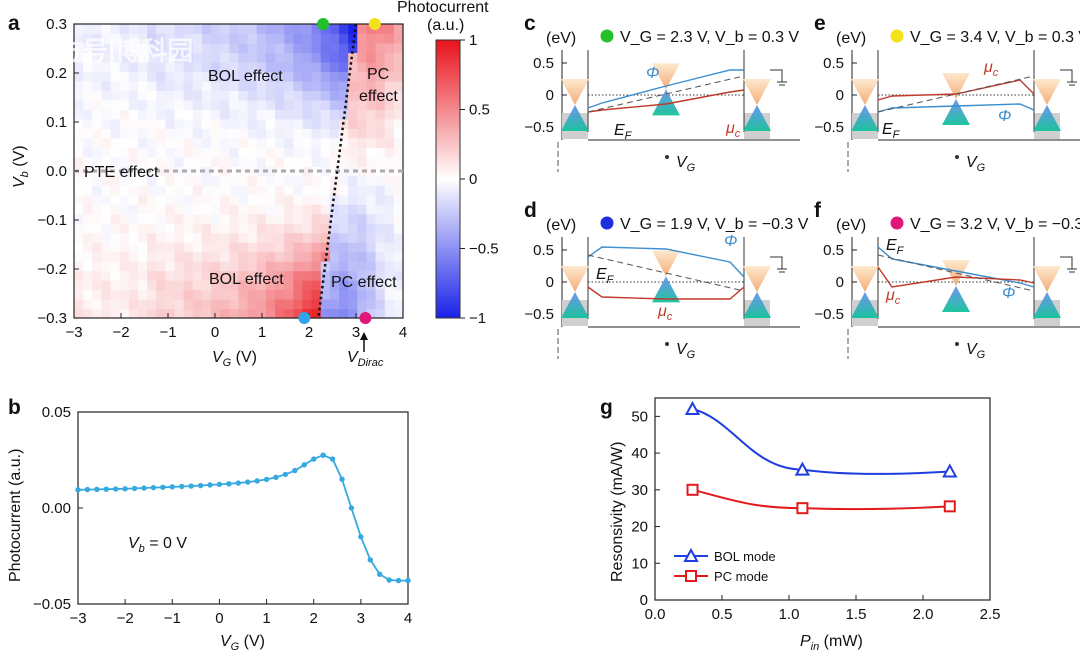 The image size is (1080, 653). What do you see at coordinates (314, 618) in the screenshot?
I see `plot-b-xtick-label: 2` at bounding box center [314, 618].